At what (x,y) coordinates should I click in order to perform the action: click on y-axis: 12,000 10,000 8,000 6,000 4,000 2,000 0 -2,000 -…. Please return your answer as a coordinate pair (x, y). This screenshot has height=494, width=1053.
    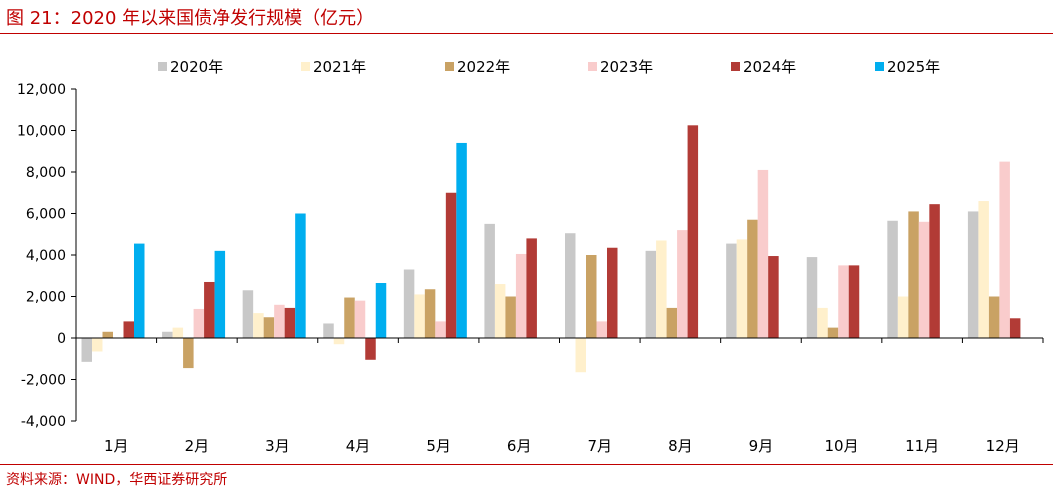
    Looking at the image, I should click on (47, 256).